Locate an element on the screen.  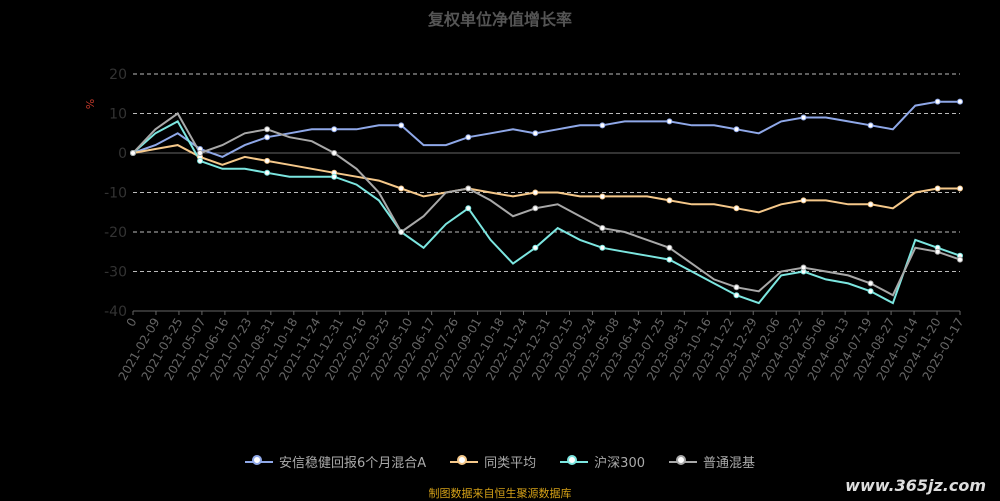
legend-item: 安信稳健回报6个月混合A is located at coordinates (335, 461).